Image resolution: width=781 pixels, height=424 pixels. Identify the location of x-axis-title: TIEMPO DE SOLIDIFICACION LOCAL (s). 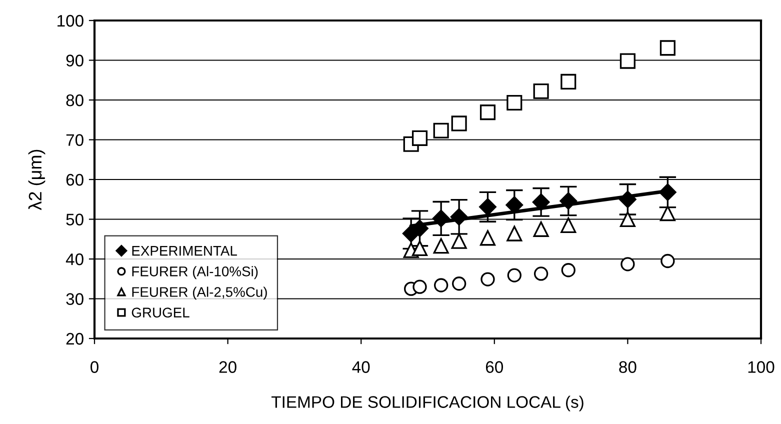
(427, 404).